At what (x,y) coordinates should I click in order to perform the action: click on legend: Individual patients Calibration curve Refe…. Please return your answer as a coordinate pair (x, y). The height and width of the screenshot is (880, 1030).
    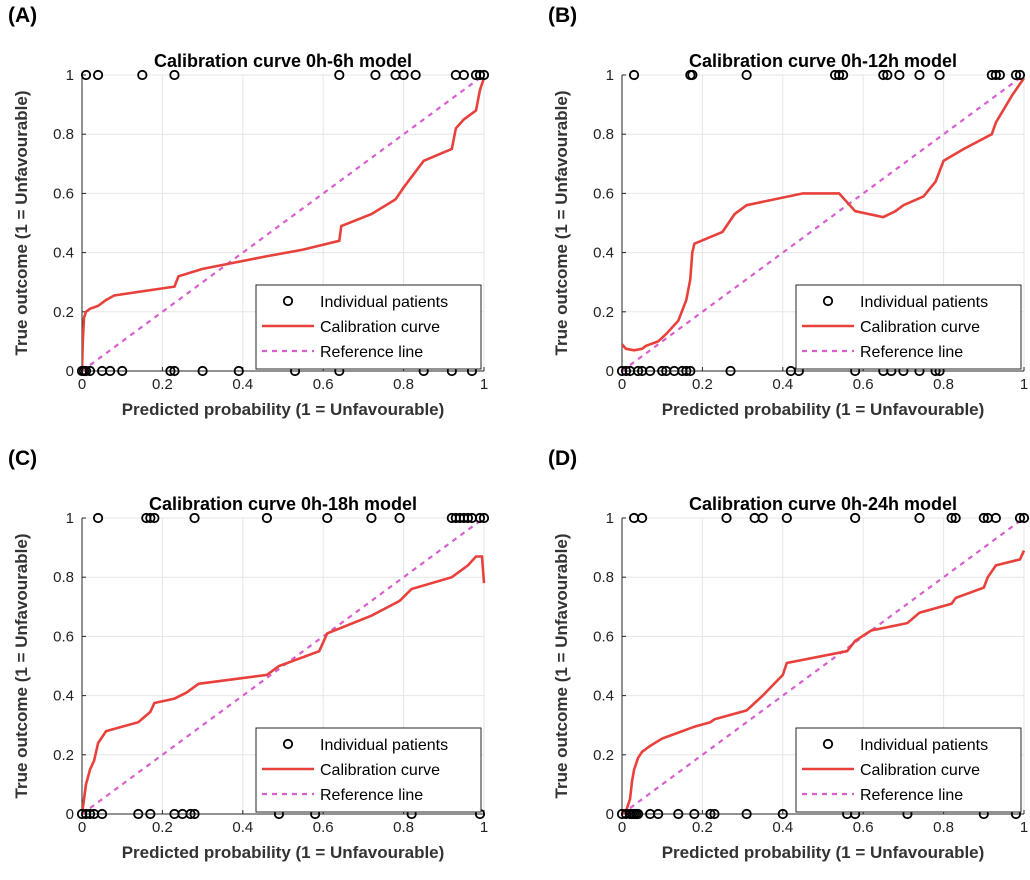
    Looking at the image, I should click on (368, 770).